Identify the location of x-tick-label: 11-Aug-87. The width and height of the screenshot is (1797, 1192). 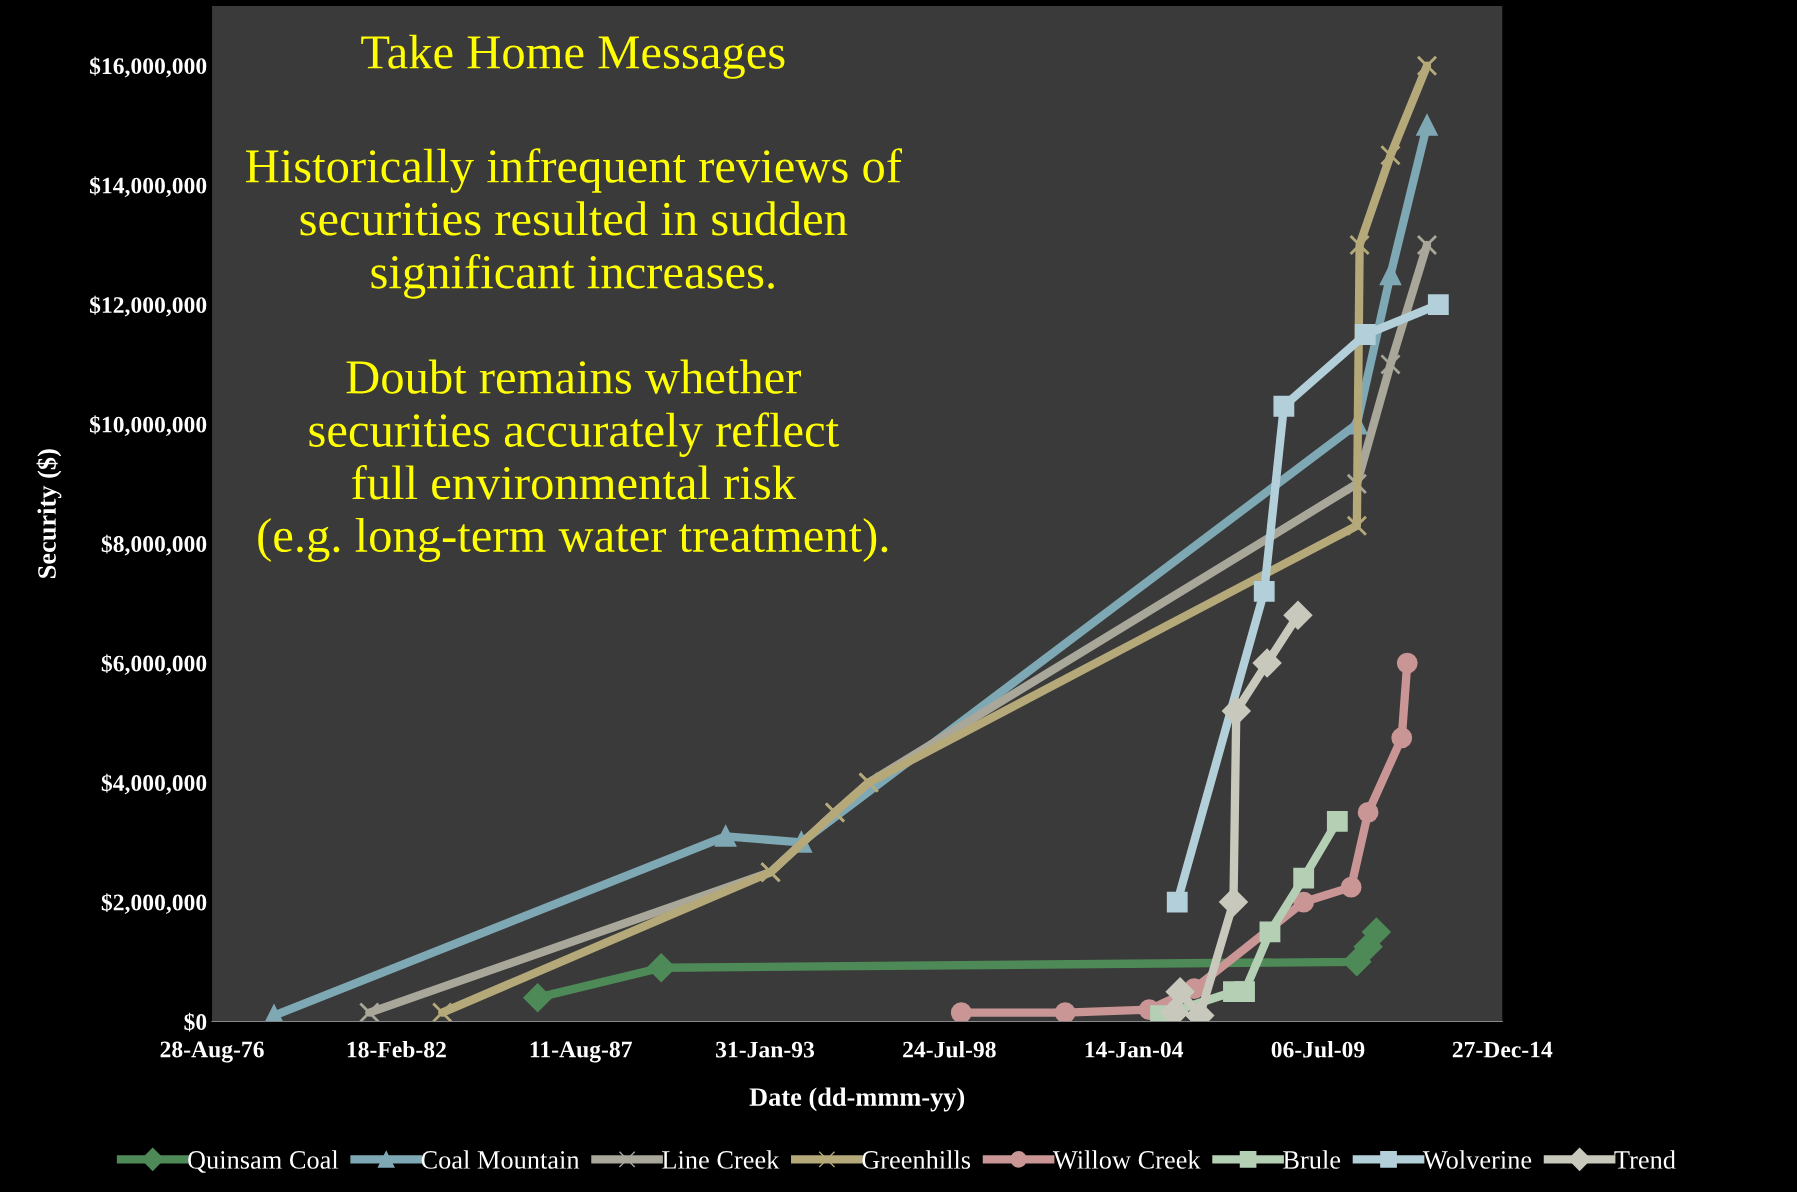
(581, 1052).